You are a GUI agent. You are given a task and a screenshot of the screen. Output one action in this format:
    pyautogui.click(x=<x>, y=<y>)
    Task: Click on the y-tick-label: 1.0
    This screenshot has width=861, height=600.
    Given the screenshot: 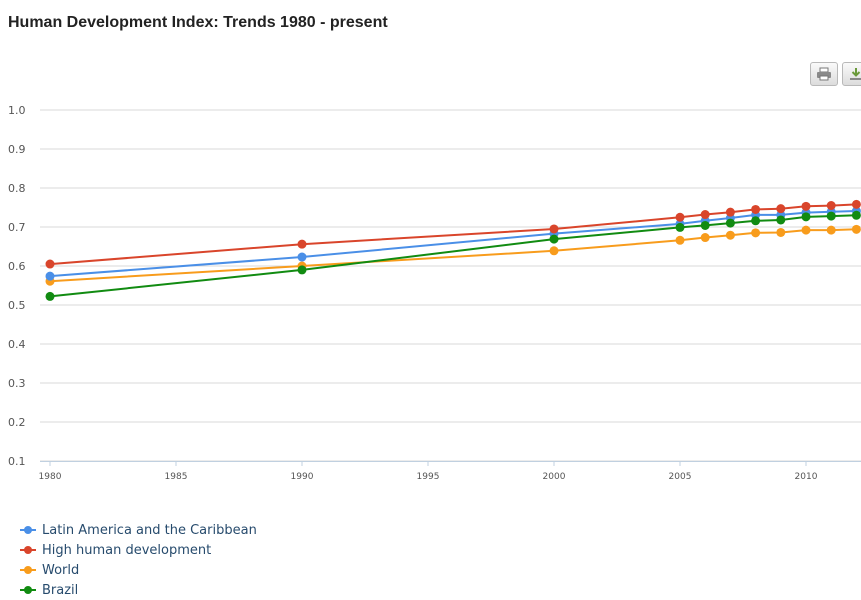 What is the action you would take?
    pyautogui.click(x=17, y=110)
    